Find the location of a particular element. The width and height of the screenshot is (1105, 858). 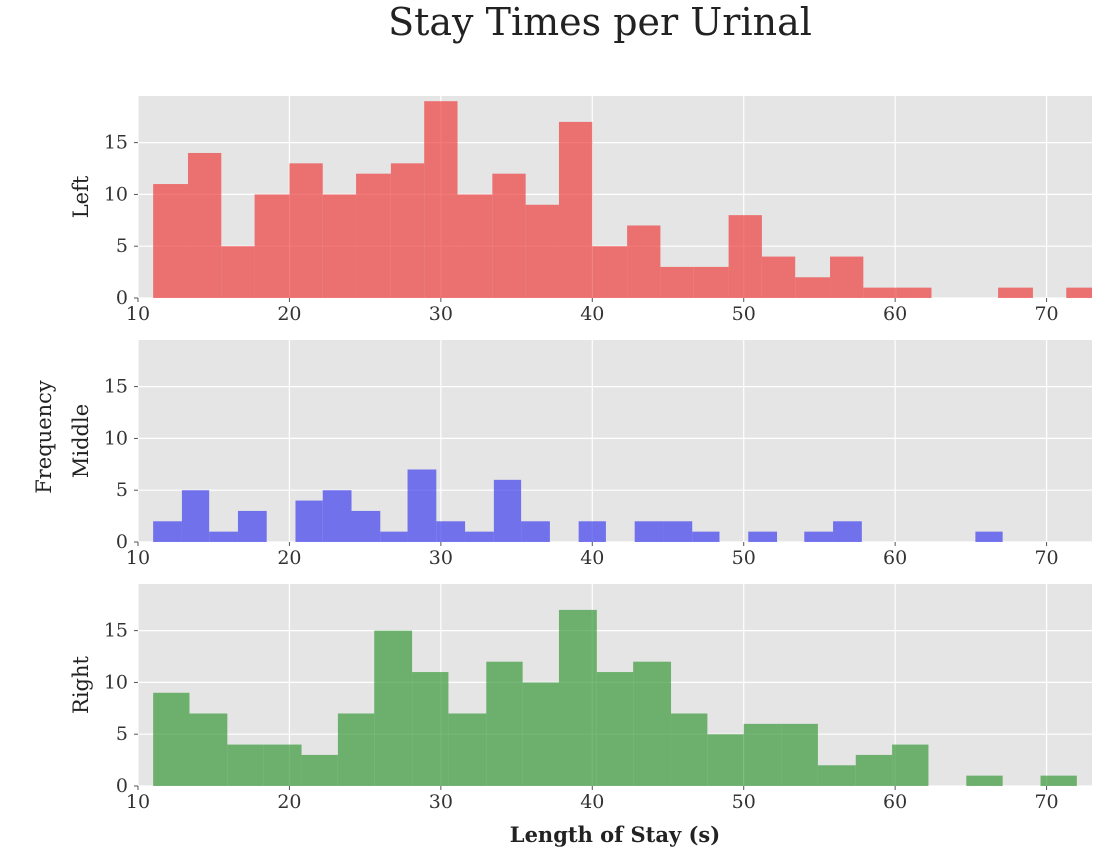

panel-y-label: Right is located at coordinates (81, 684).